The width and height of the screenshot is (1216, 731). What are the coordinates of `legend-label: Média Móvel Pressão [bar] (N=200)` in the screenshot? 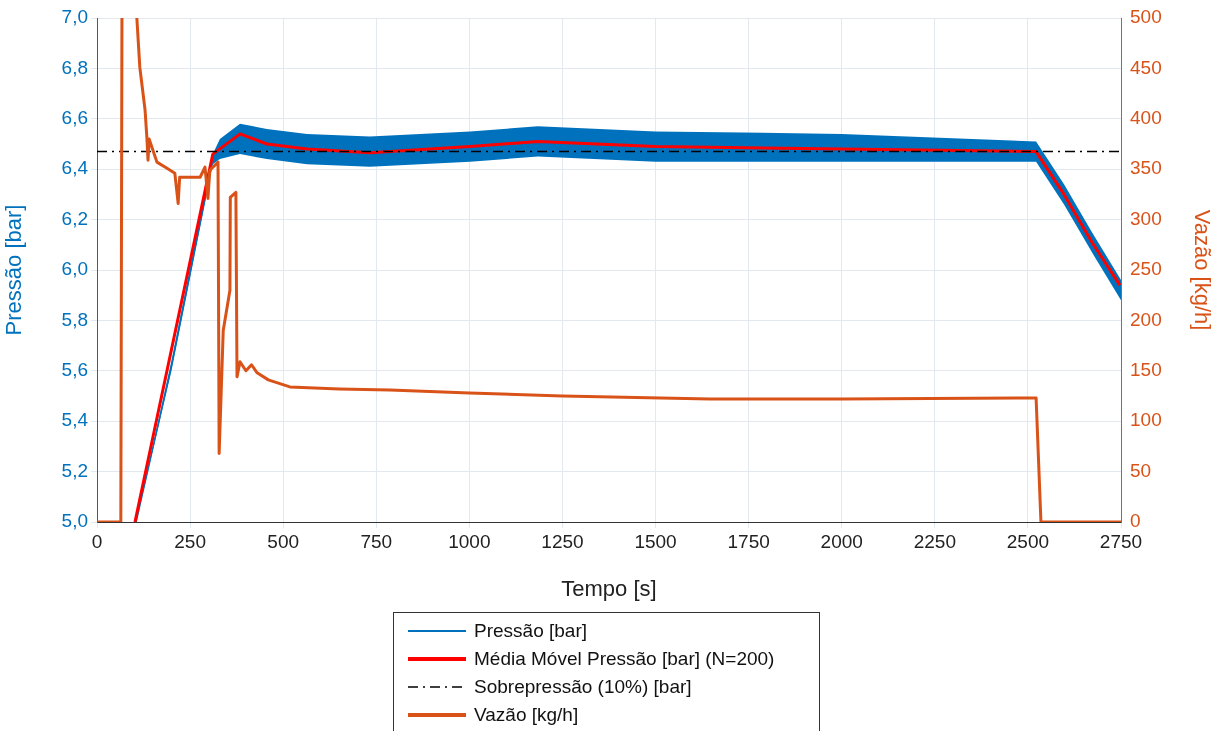 It's located at (624, 659).